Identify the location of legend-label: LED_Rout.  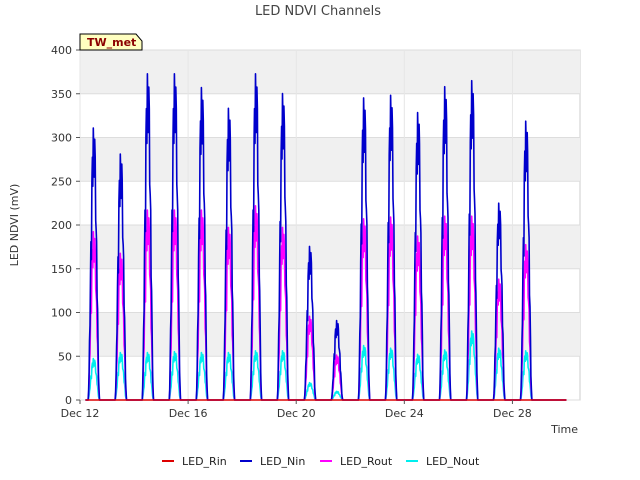
(366, 461).